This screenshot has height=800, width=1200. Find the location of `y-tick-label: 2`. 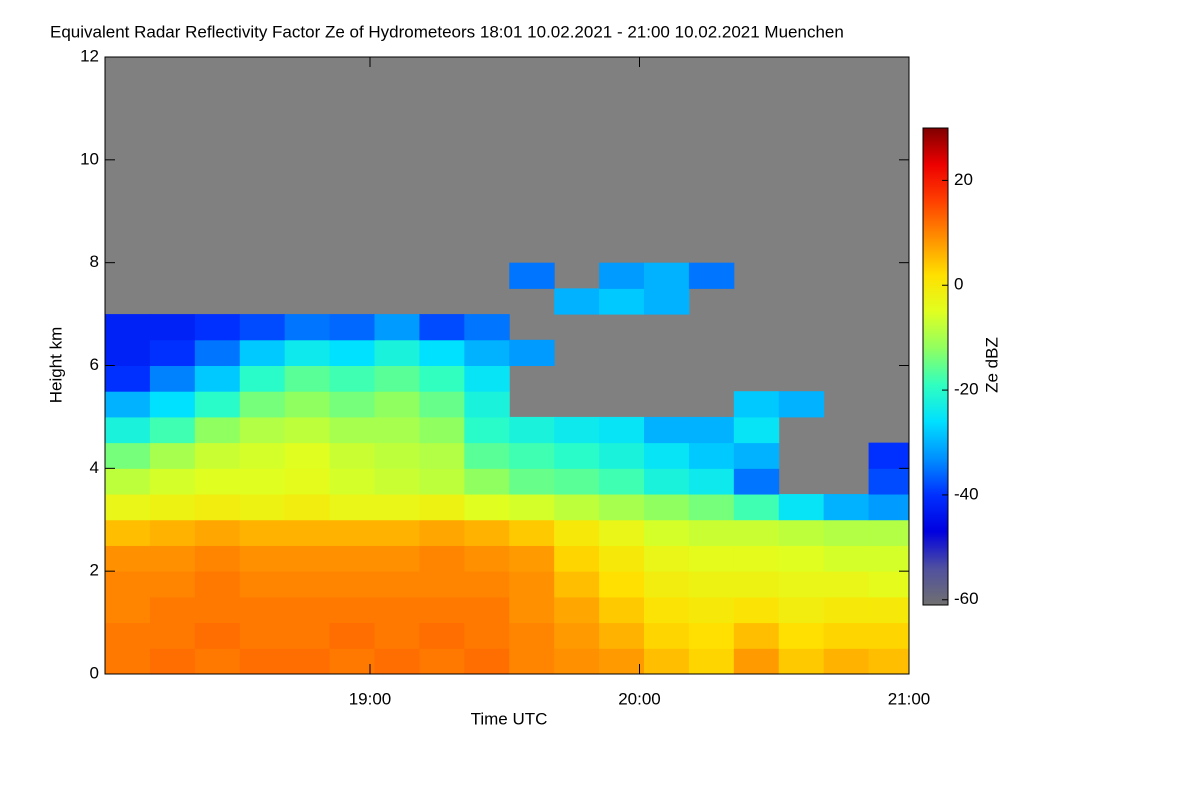

y-tick-label: 2 is located at coordinates (94, 570).